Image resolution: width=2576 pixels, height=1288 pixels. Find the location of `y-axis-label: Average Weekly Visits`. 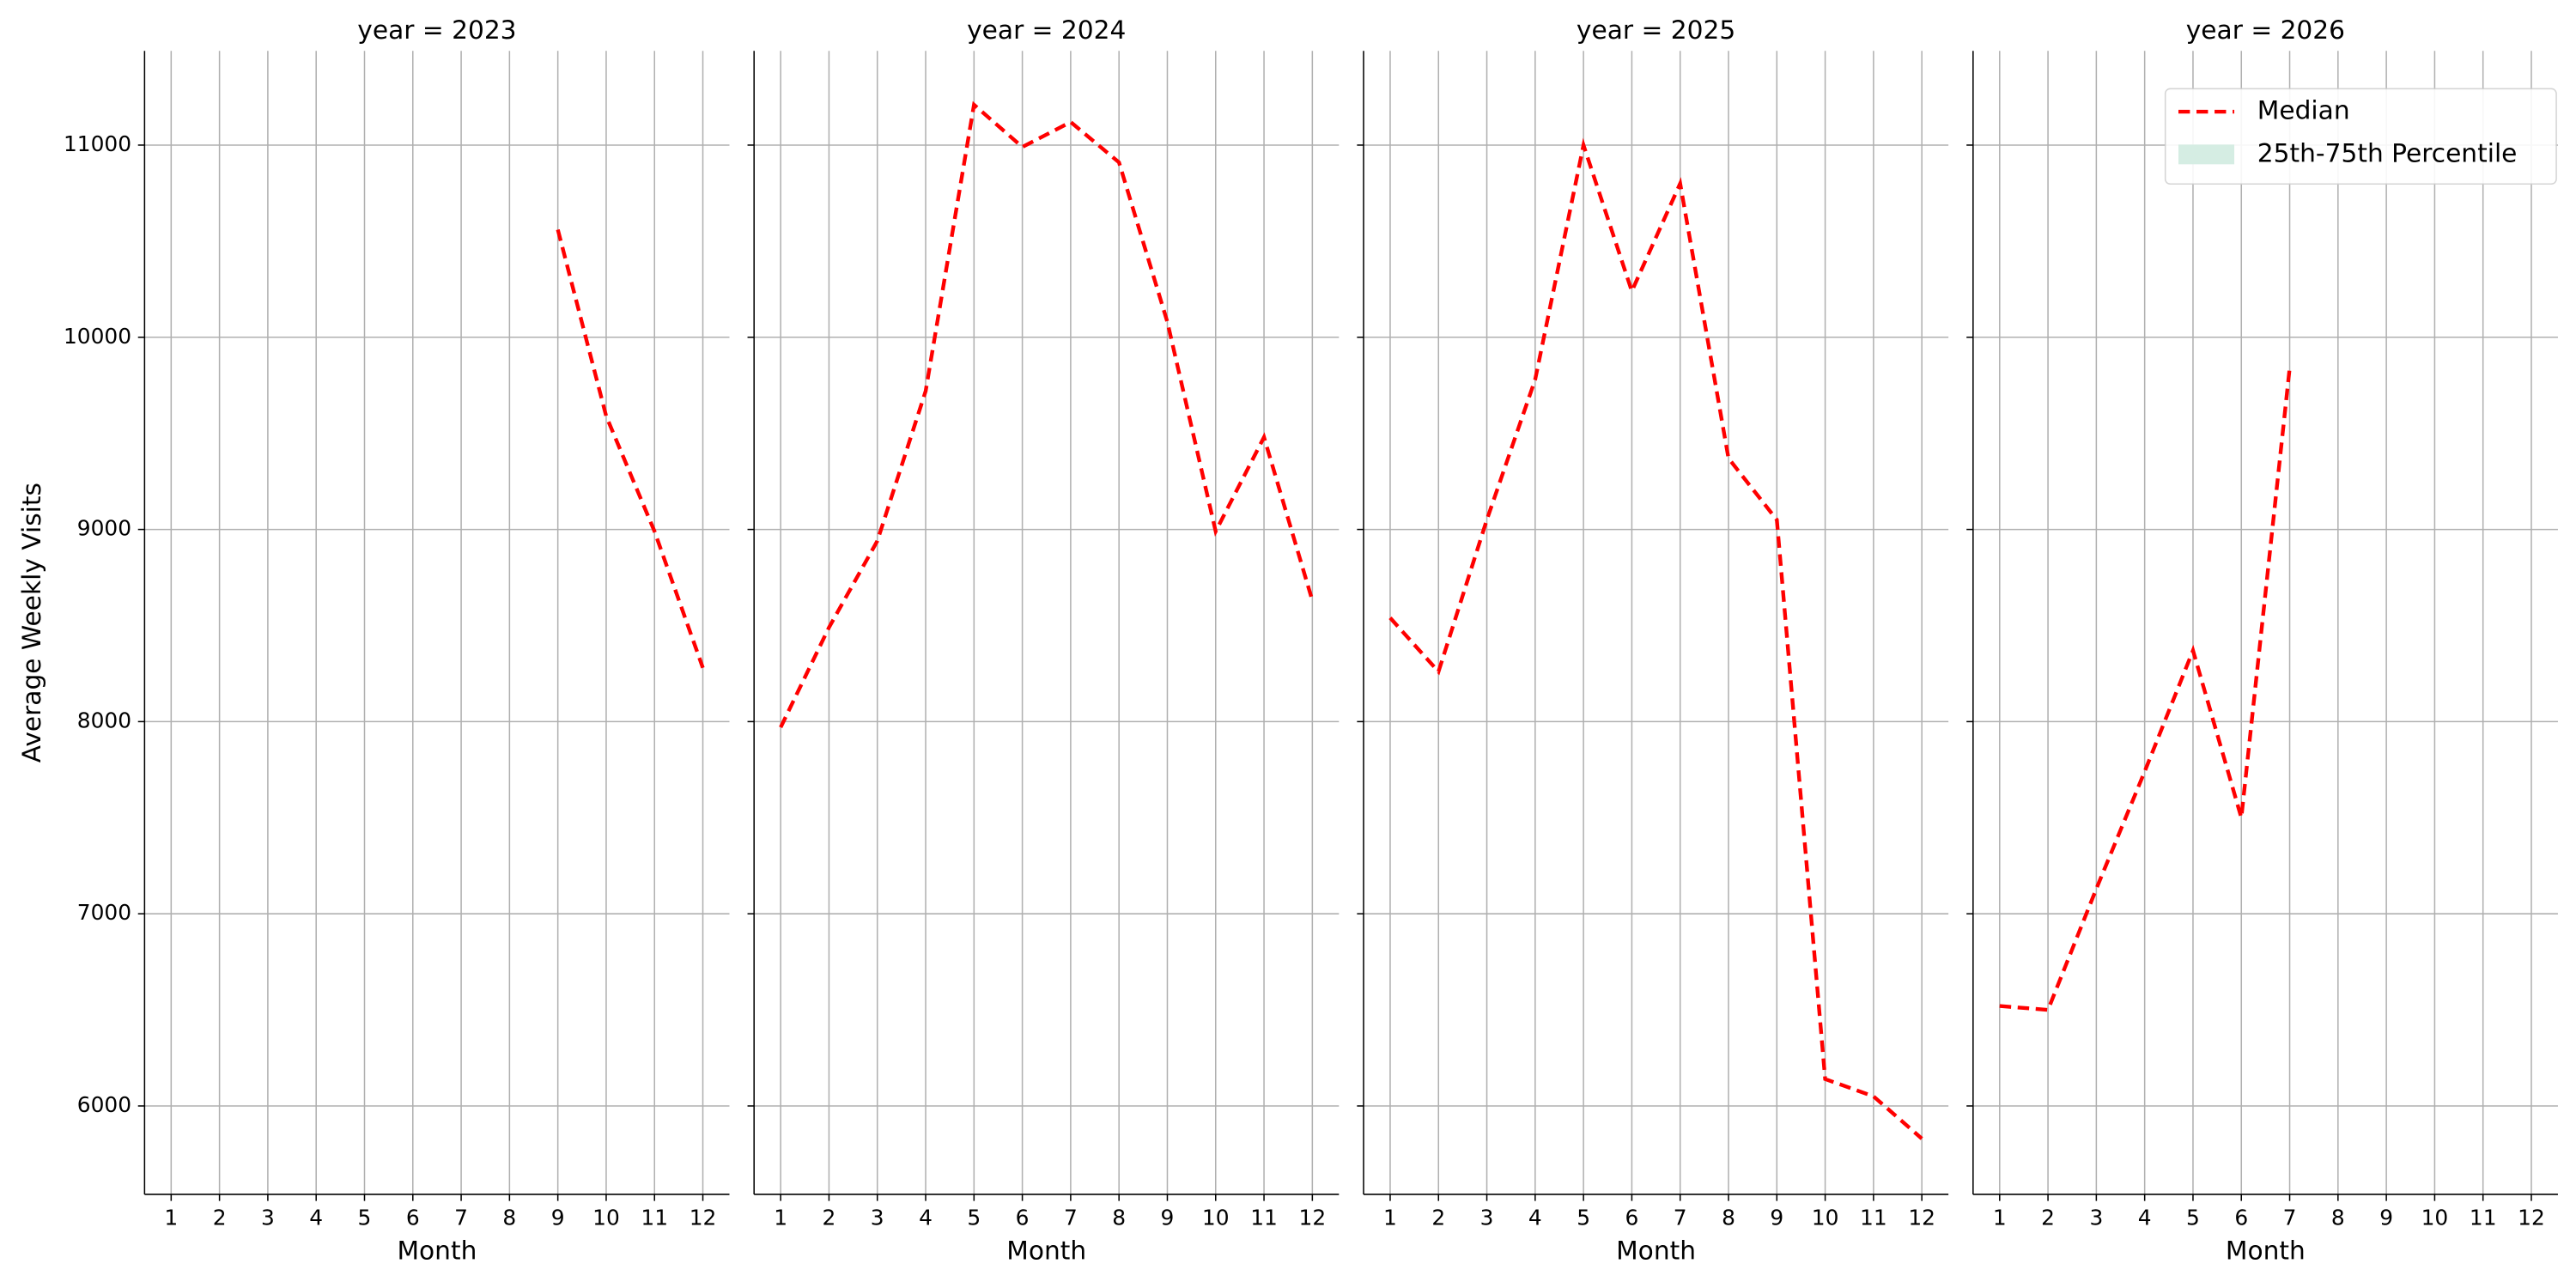

y-axis-label: Average Weekly Visits is located at coordinates (31, 622).